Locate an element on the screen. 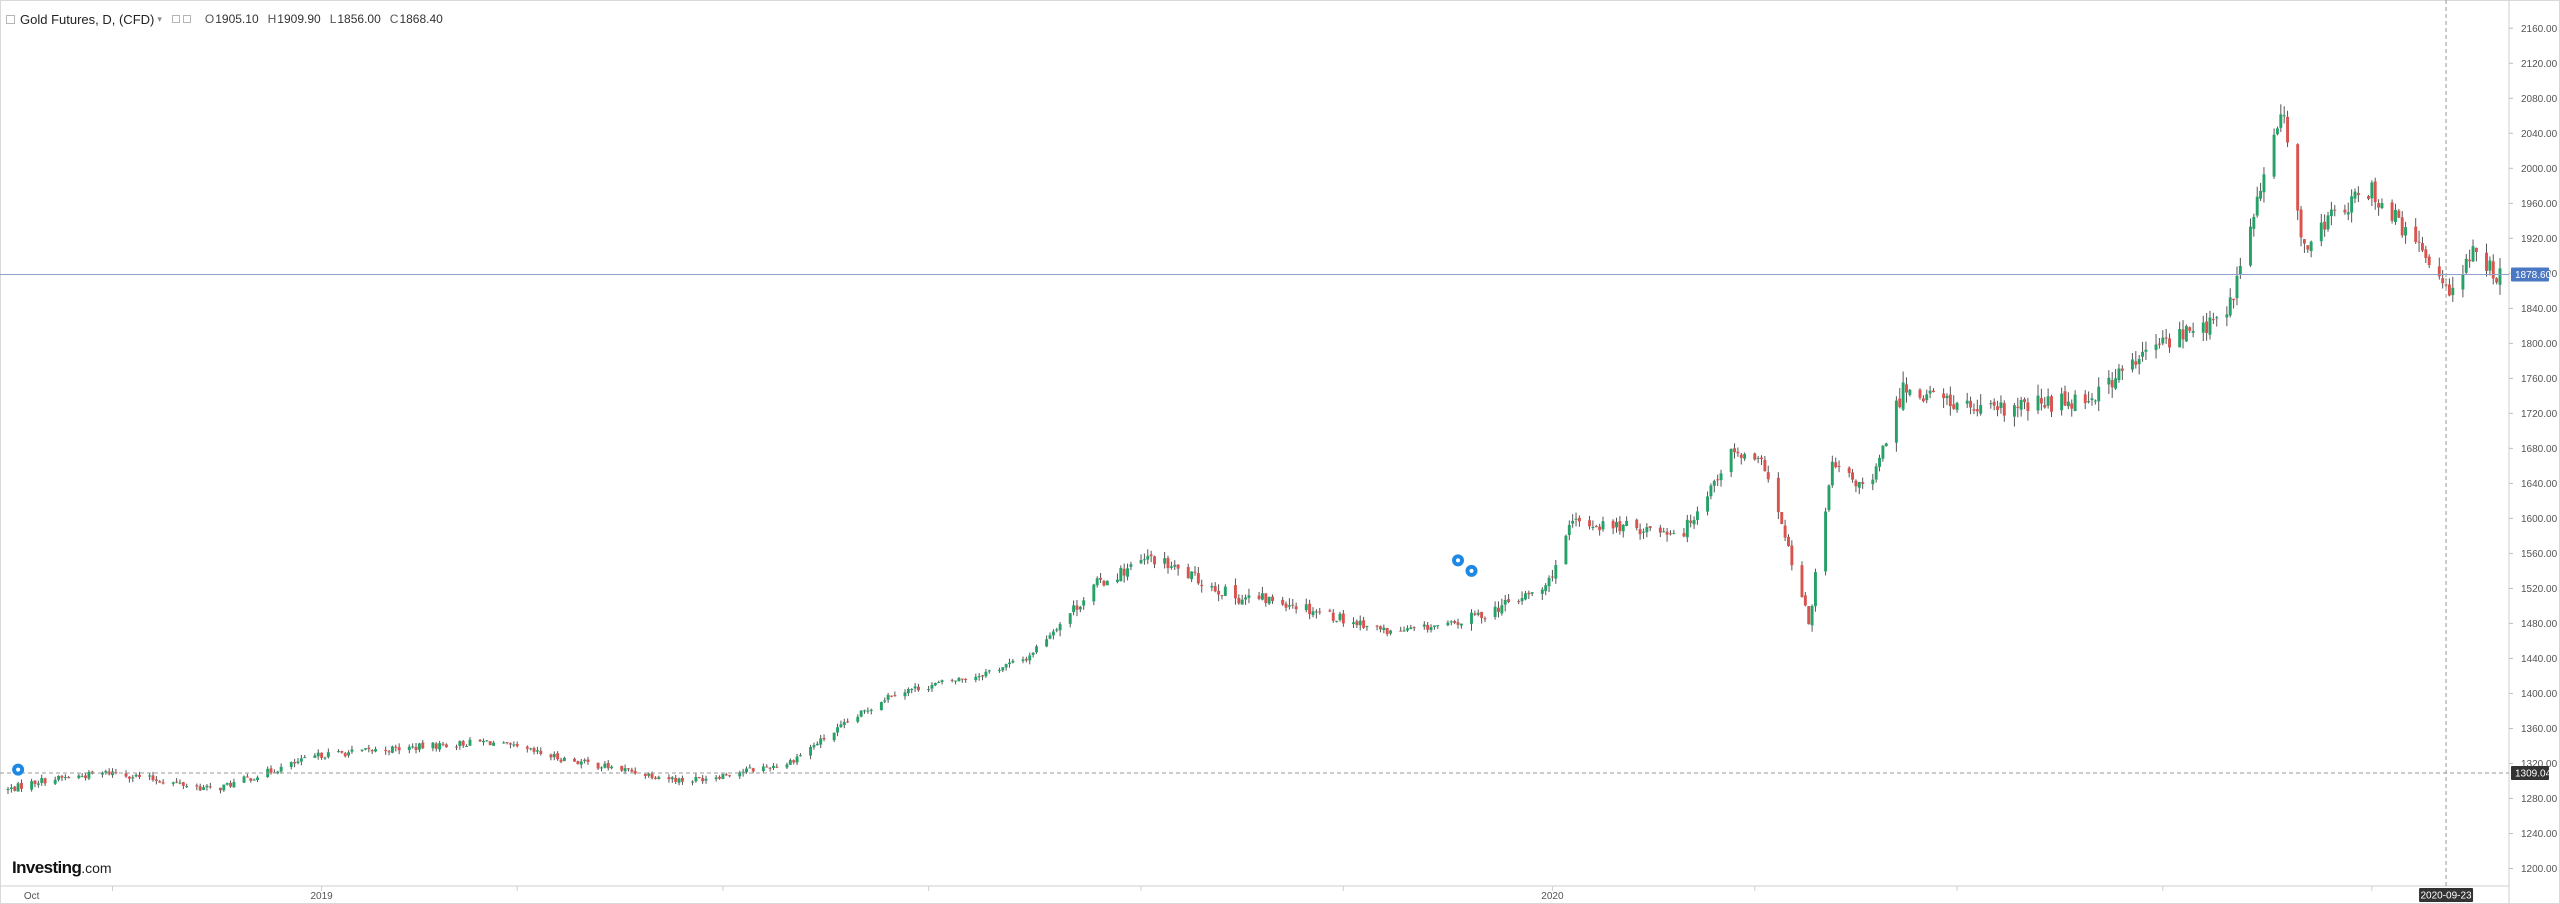  low-label: L is located at coordinates (333, 19).